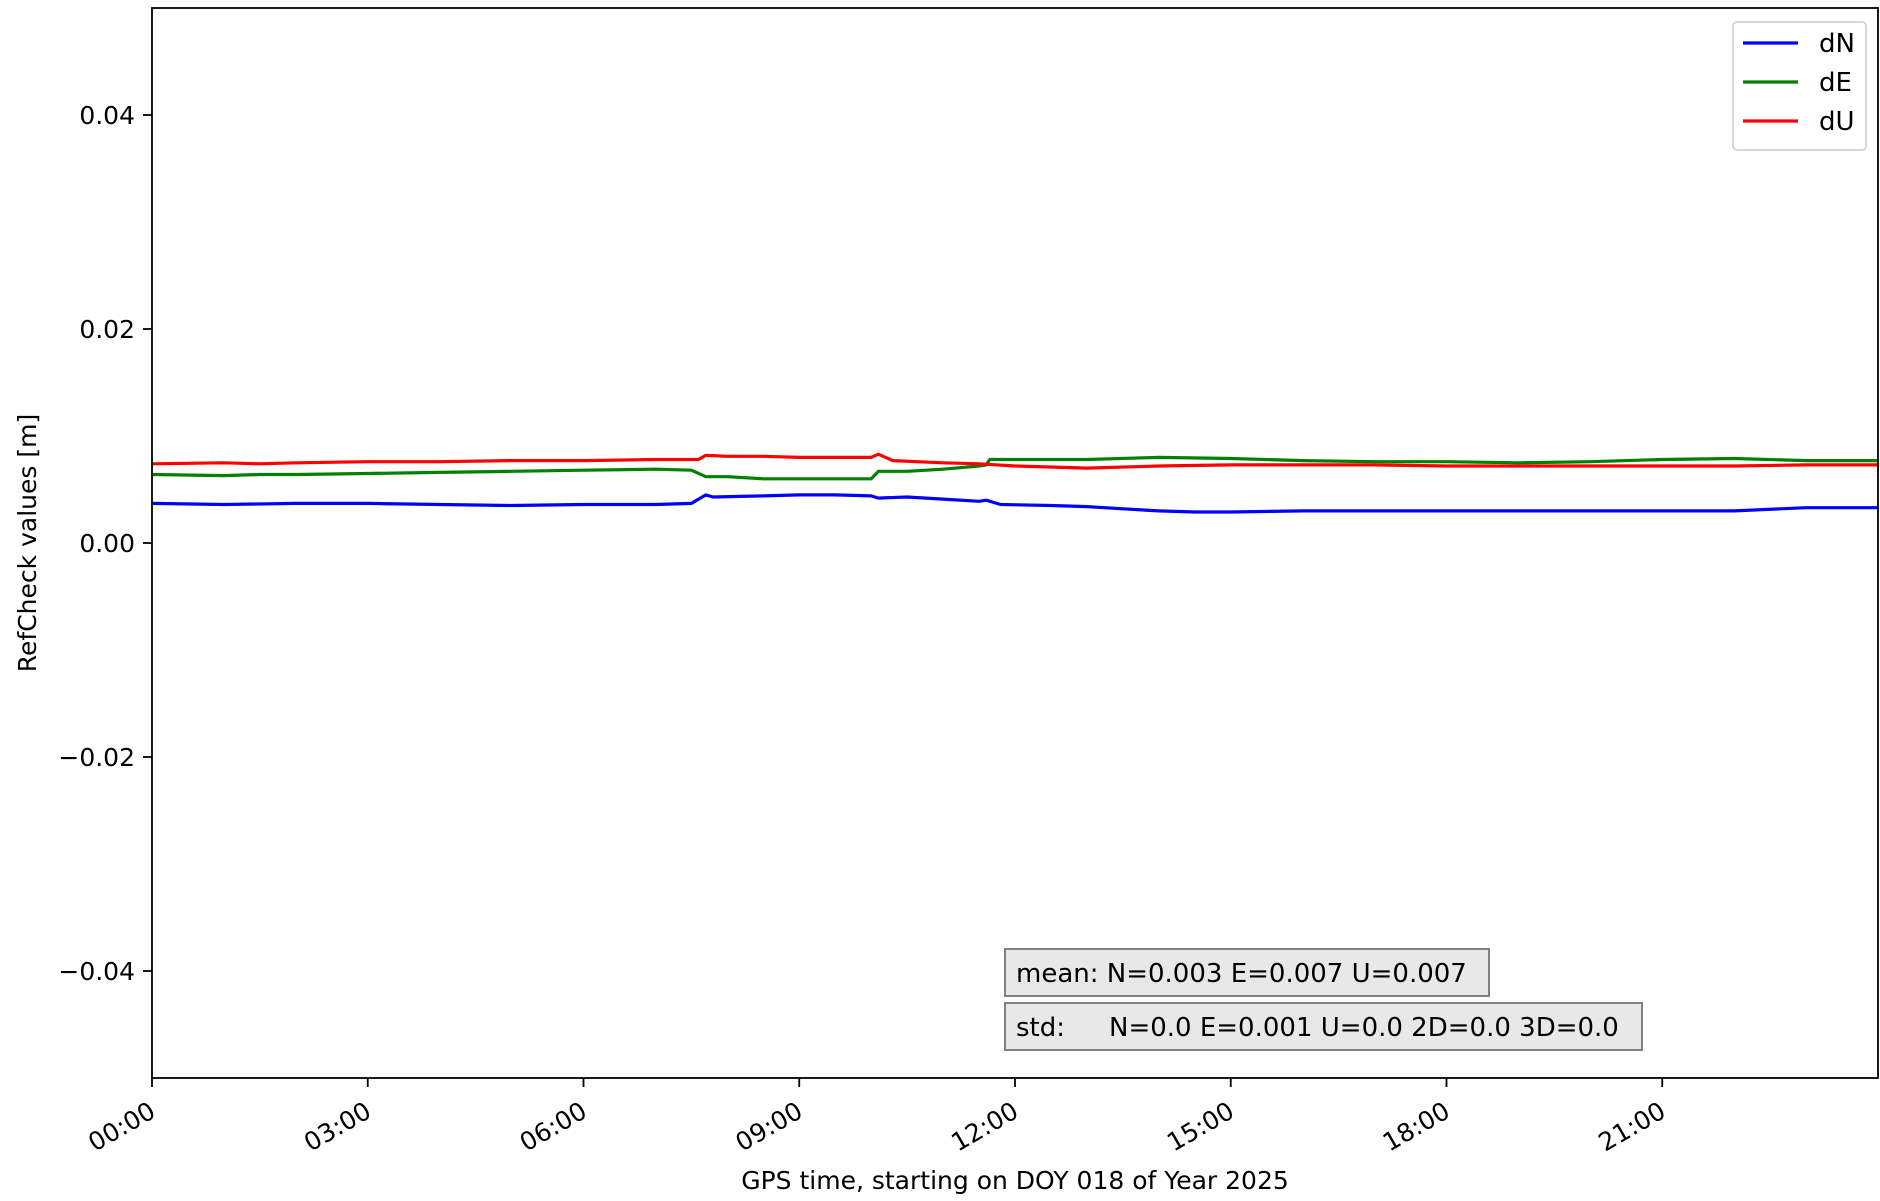  I want to click on legend-label-dU: dU, so click(1837, 122).